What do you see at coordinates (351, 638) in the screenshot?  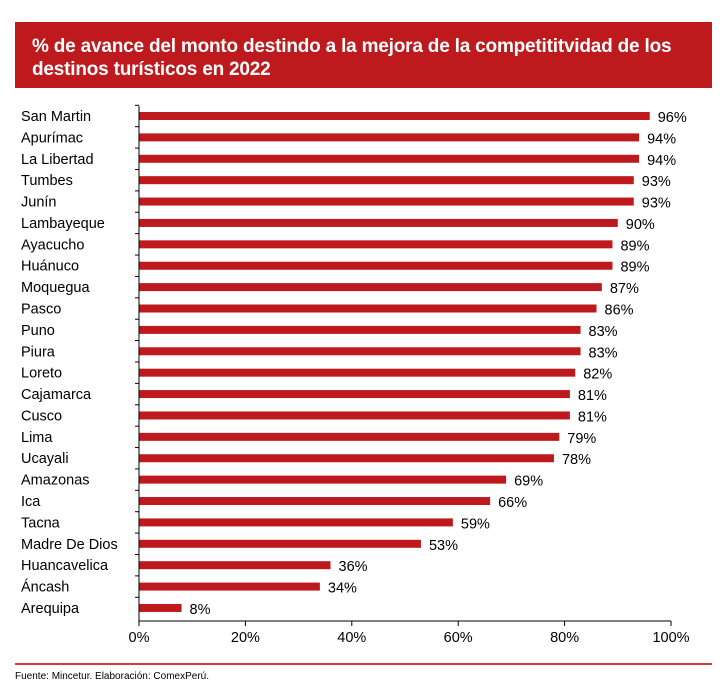 I see `x-tick-label: 40%` at bounding box center [351, 638].